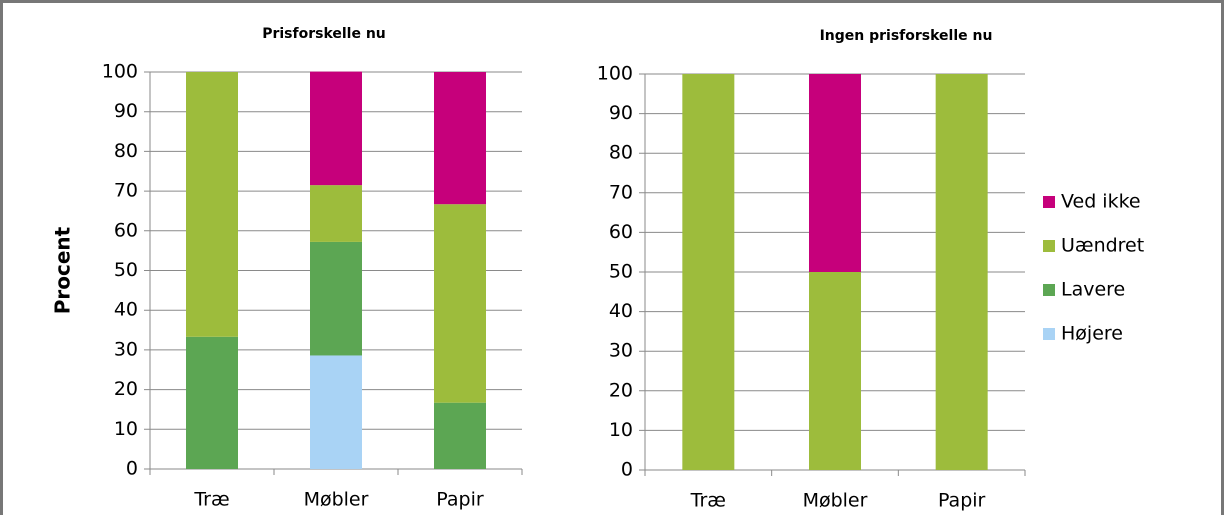 This screenshot has height=515, width=1224. Describe the element at coordinates (63, 270) in the screenshot. I see `y-axis-label: Procent` at that location.